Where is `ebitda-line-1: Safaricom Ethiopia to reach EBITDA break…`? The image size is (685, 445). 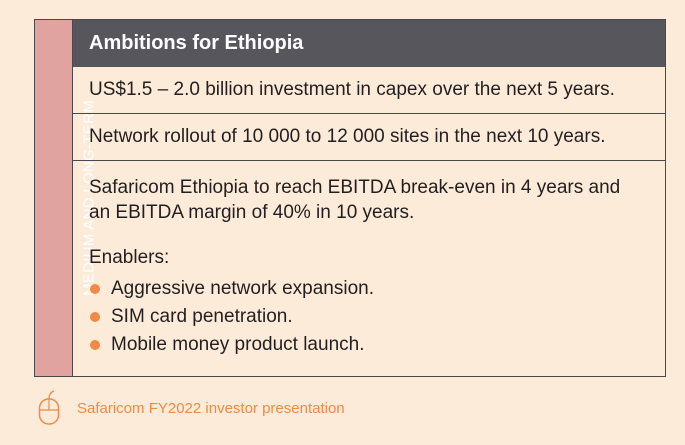 ebitda-line-1: Safaricom Ethiopia to reach EBITDA break… is located at coordinates (355, 187).